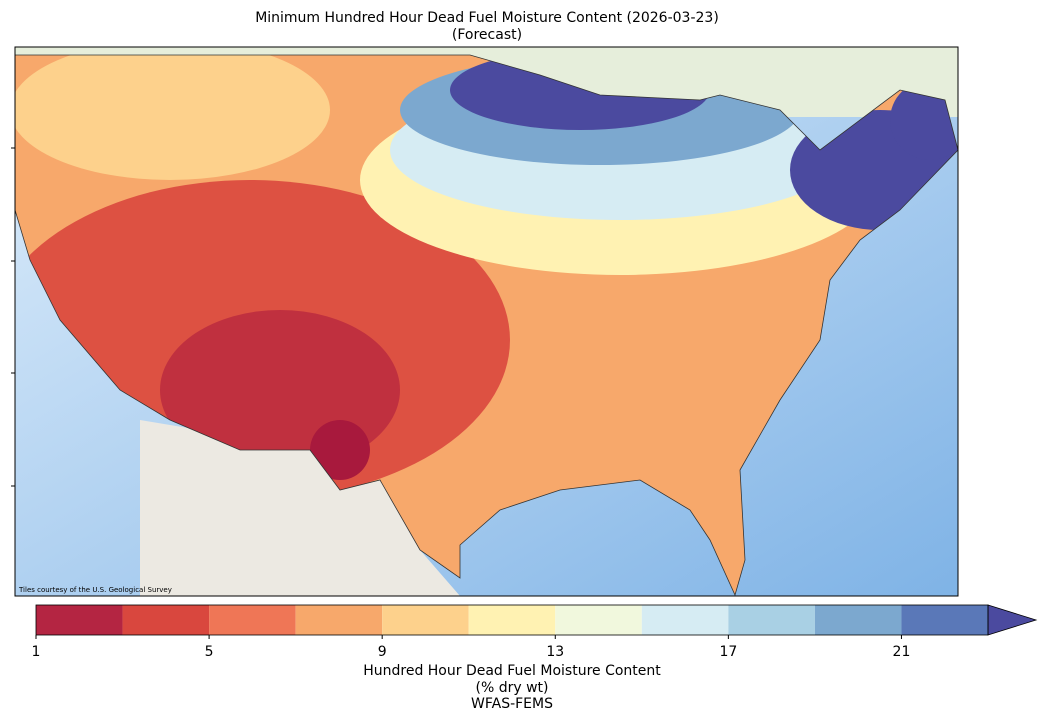  What do you see at coordinates (512, 671) in the screenshot?
I see `colorbar-label: Hundred Hour Dead Fuel Moisture Content` at bounding box center [512, 671].